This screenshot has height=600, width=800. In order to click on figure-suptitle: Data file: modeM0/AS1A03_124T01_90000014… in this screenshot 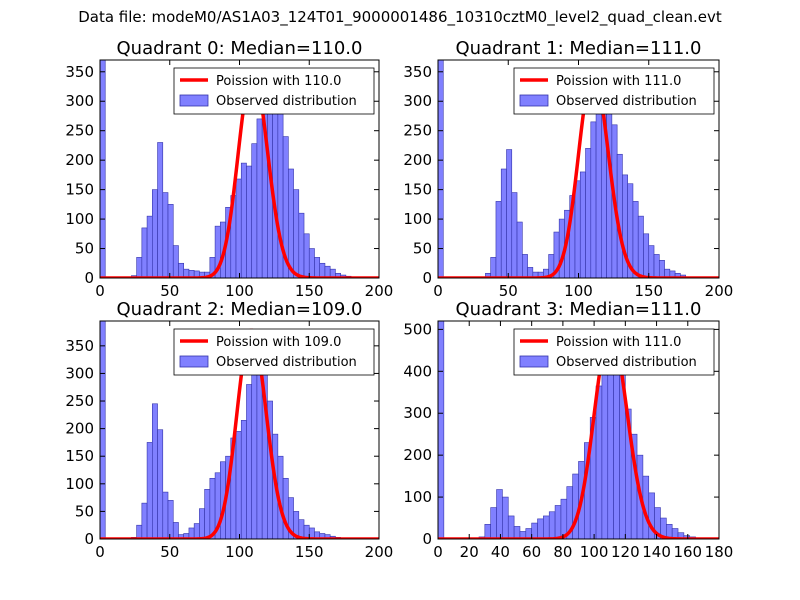, I will do `click(400, 17)`.